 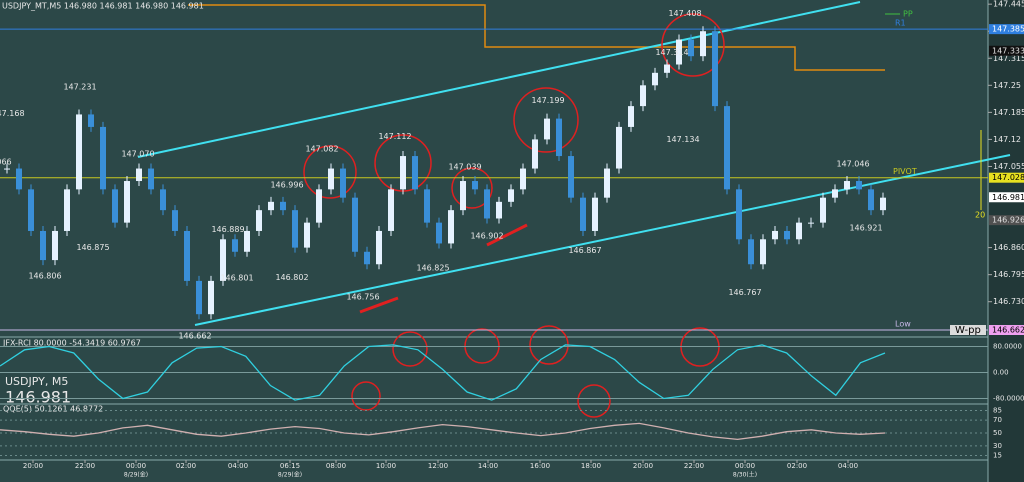 I want to click on x-tick-label: 02:00, so click(x=797, y=466).